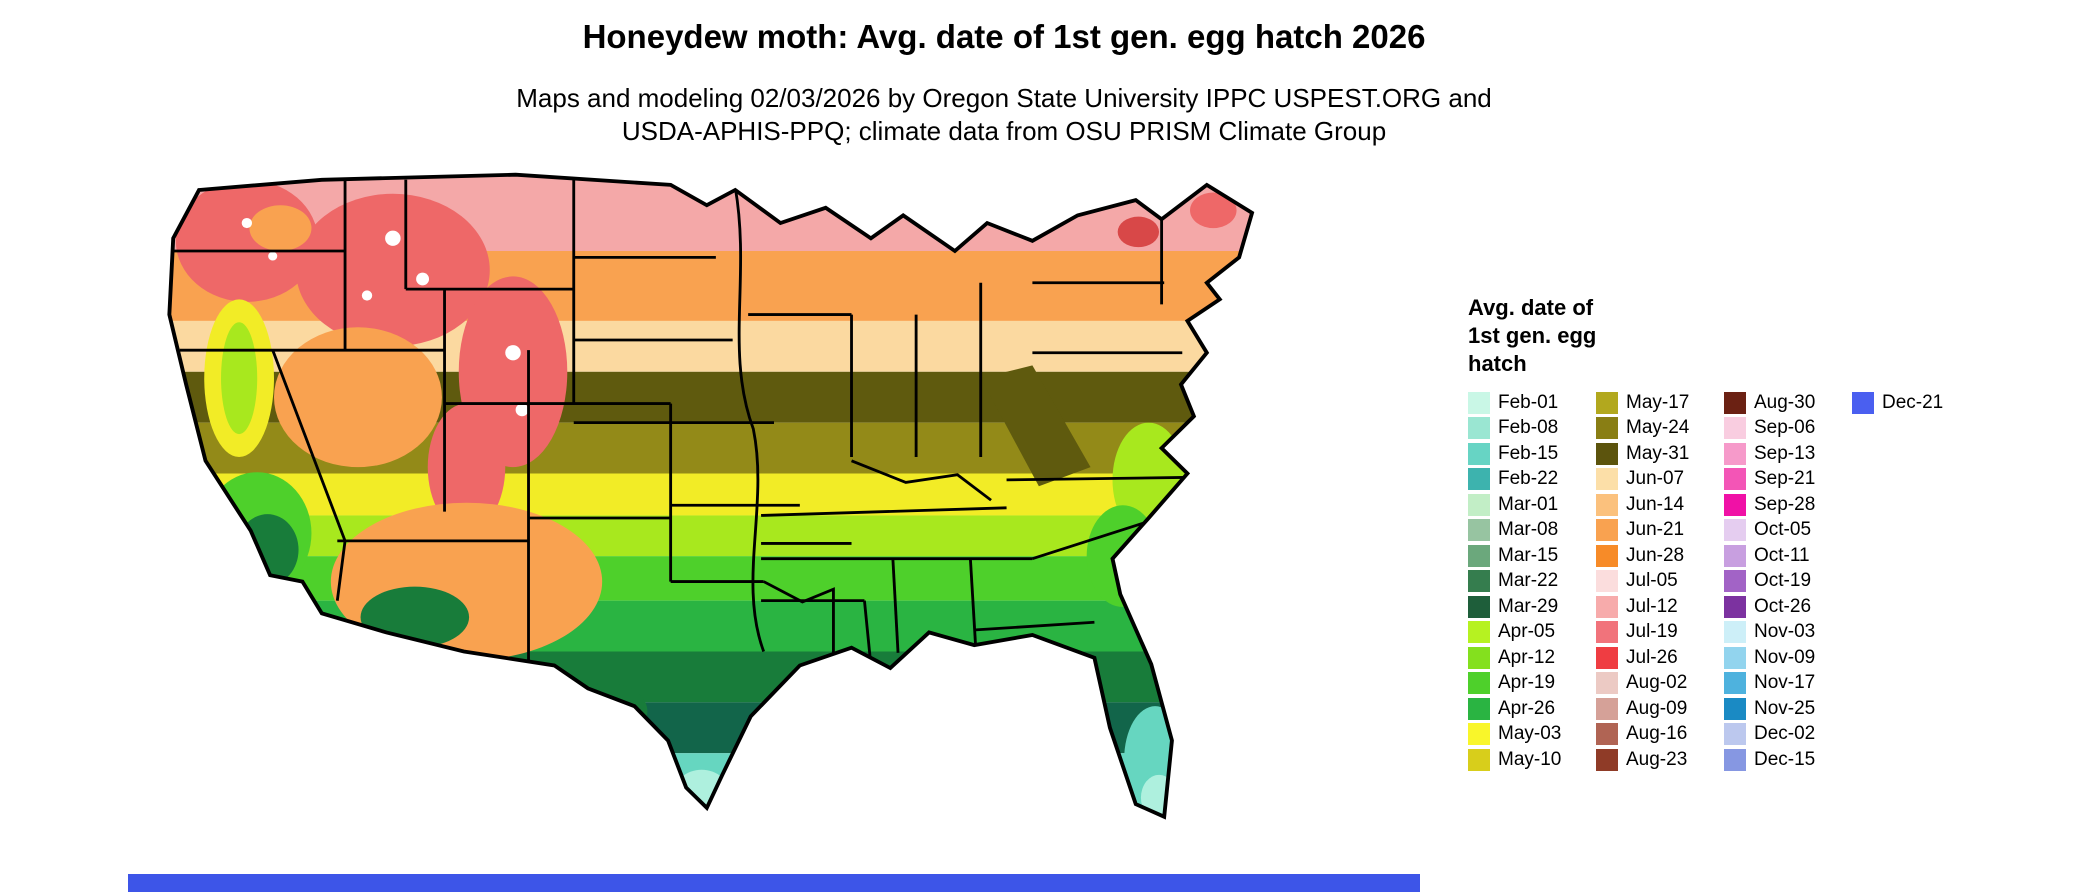 This screenshot has height=892, width=2100. What do you see at coordinates (1528, 453) in the screenshot?
I see `legend-date-label: Feb-15` at bounding box center [1528, 453].